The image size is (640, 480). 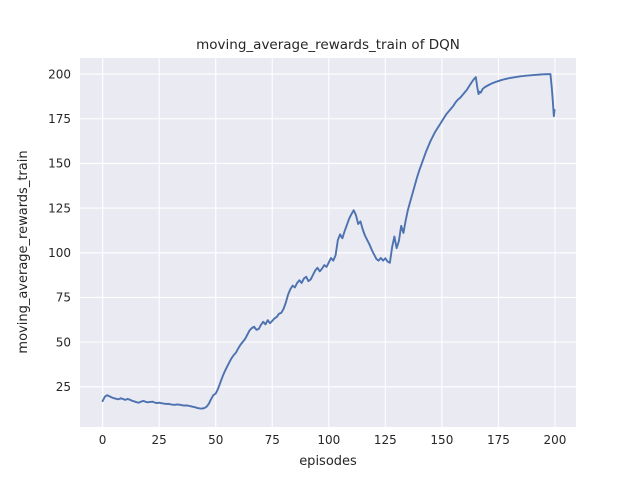 What do you see at coordinates (23, 251) in the screenshot?
I see `y-axis-label: moving_average_rewards_train` at bounding box center [23, 251].